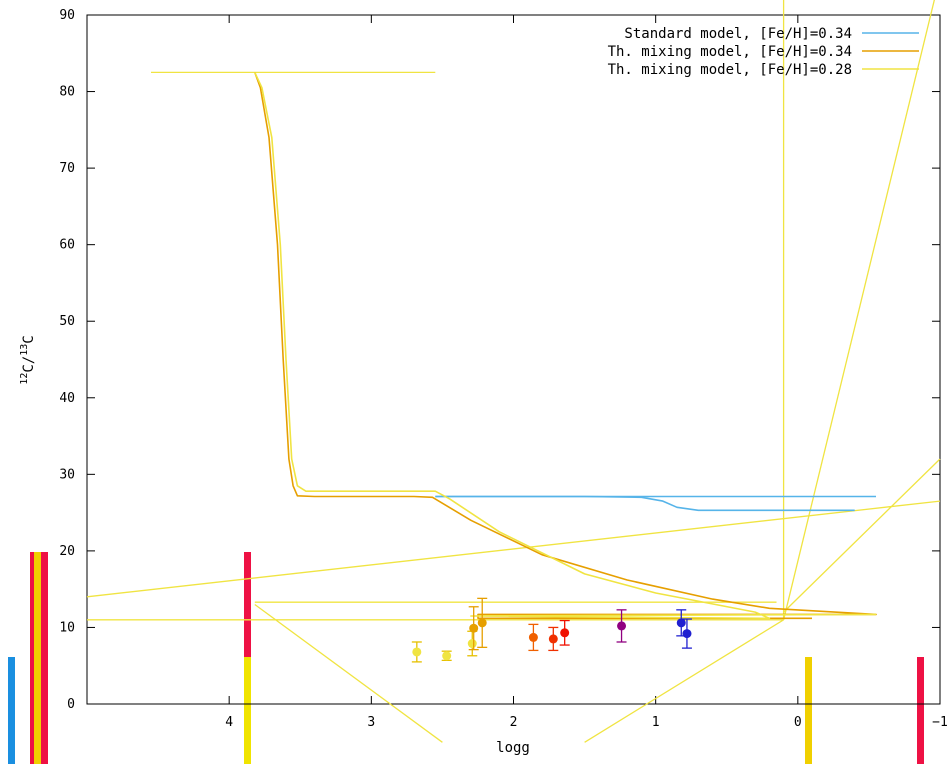  I want to click on x-axis-label: logg, so click(513, 748).